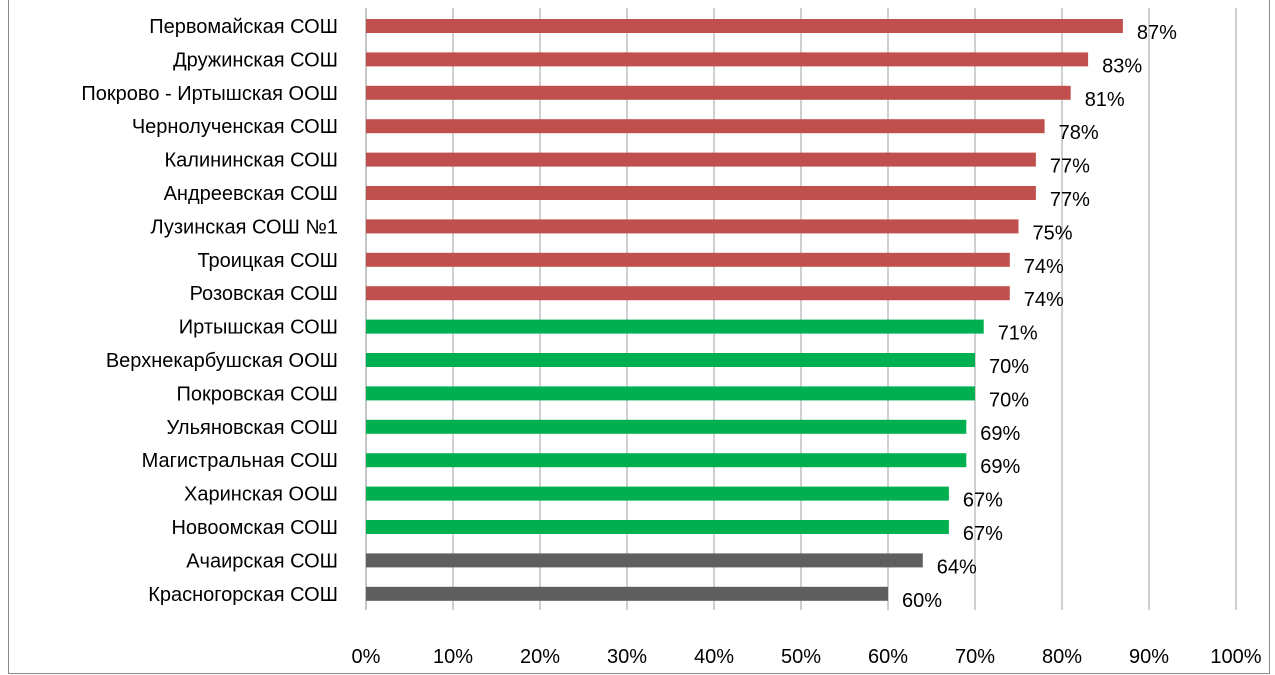 The height and width of the screenshot is (675, 1275). What do you see at coordinates (258, 328) in the screenshot?
I see `category-label: Иртышская СОШ` at bounding box center [258, 328].